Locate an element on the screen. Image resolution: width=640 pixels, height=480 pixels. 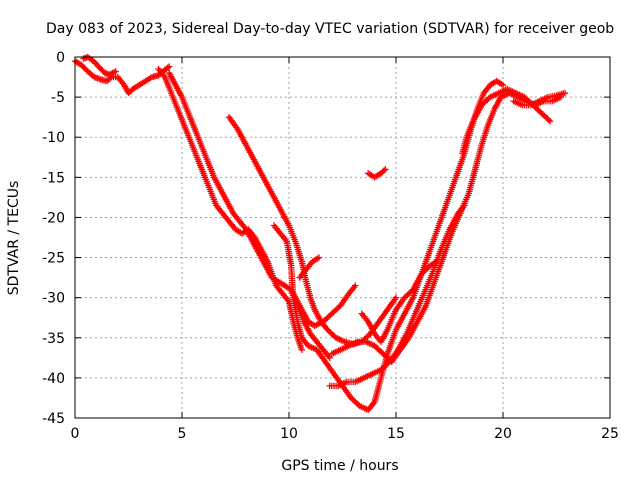
x-tick-label: 10 is located at coordinates (289, 434).